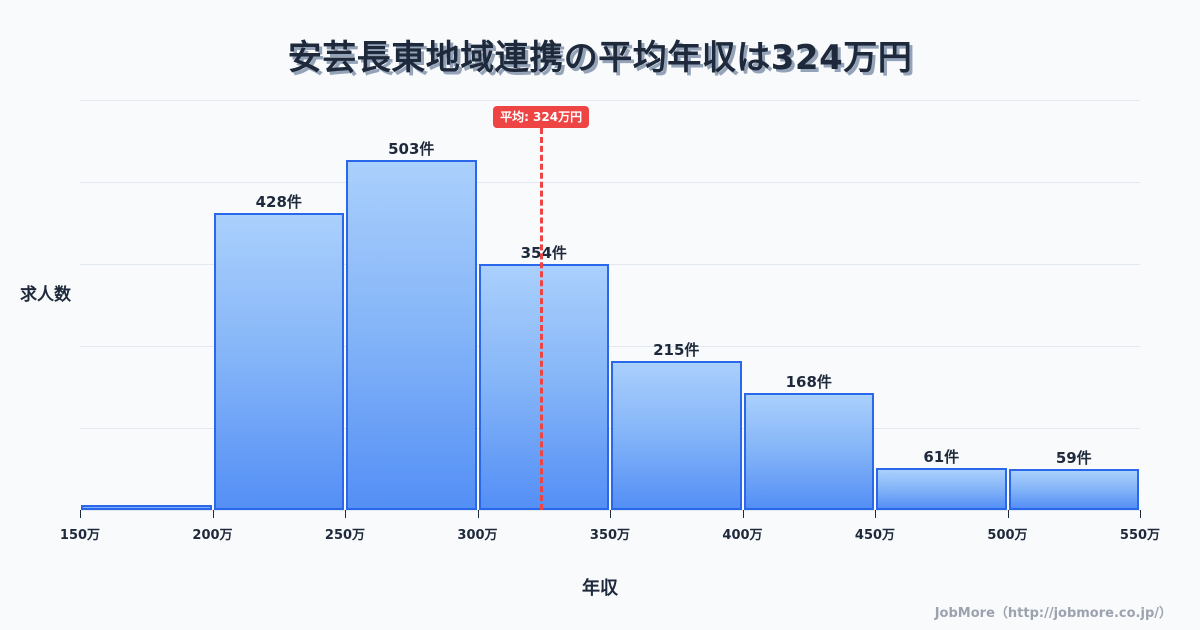 This screenshot has height=630, width=1200. What do you see at coordinates (80, 535) in the screenshot?
I see `x-tick-label: 150万` at bounding box center [80, 535].